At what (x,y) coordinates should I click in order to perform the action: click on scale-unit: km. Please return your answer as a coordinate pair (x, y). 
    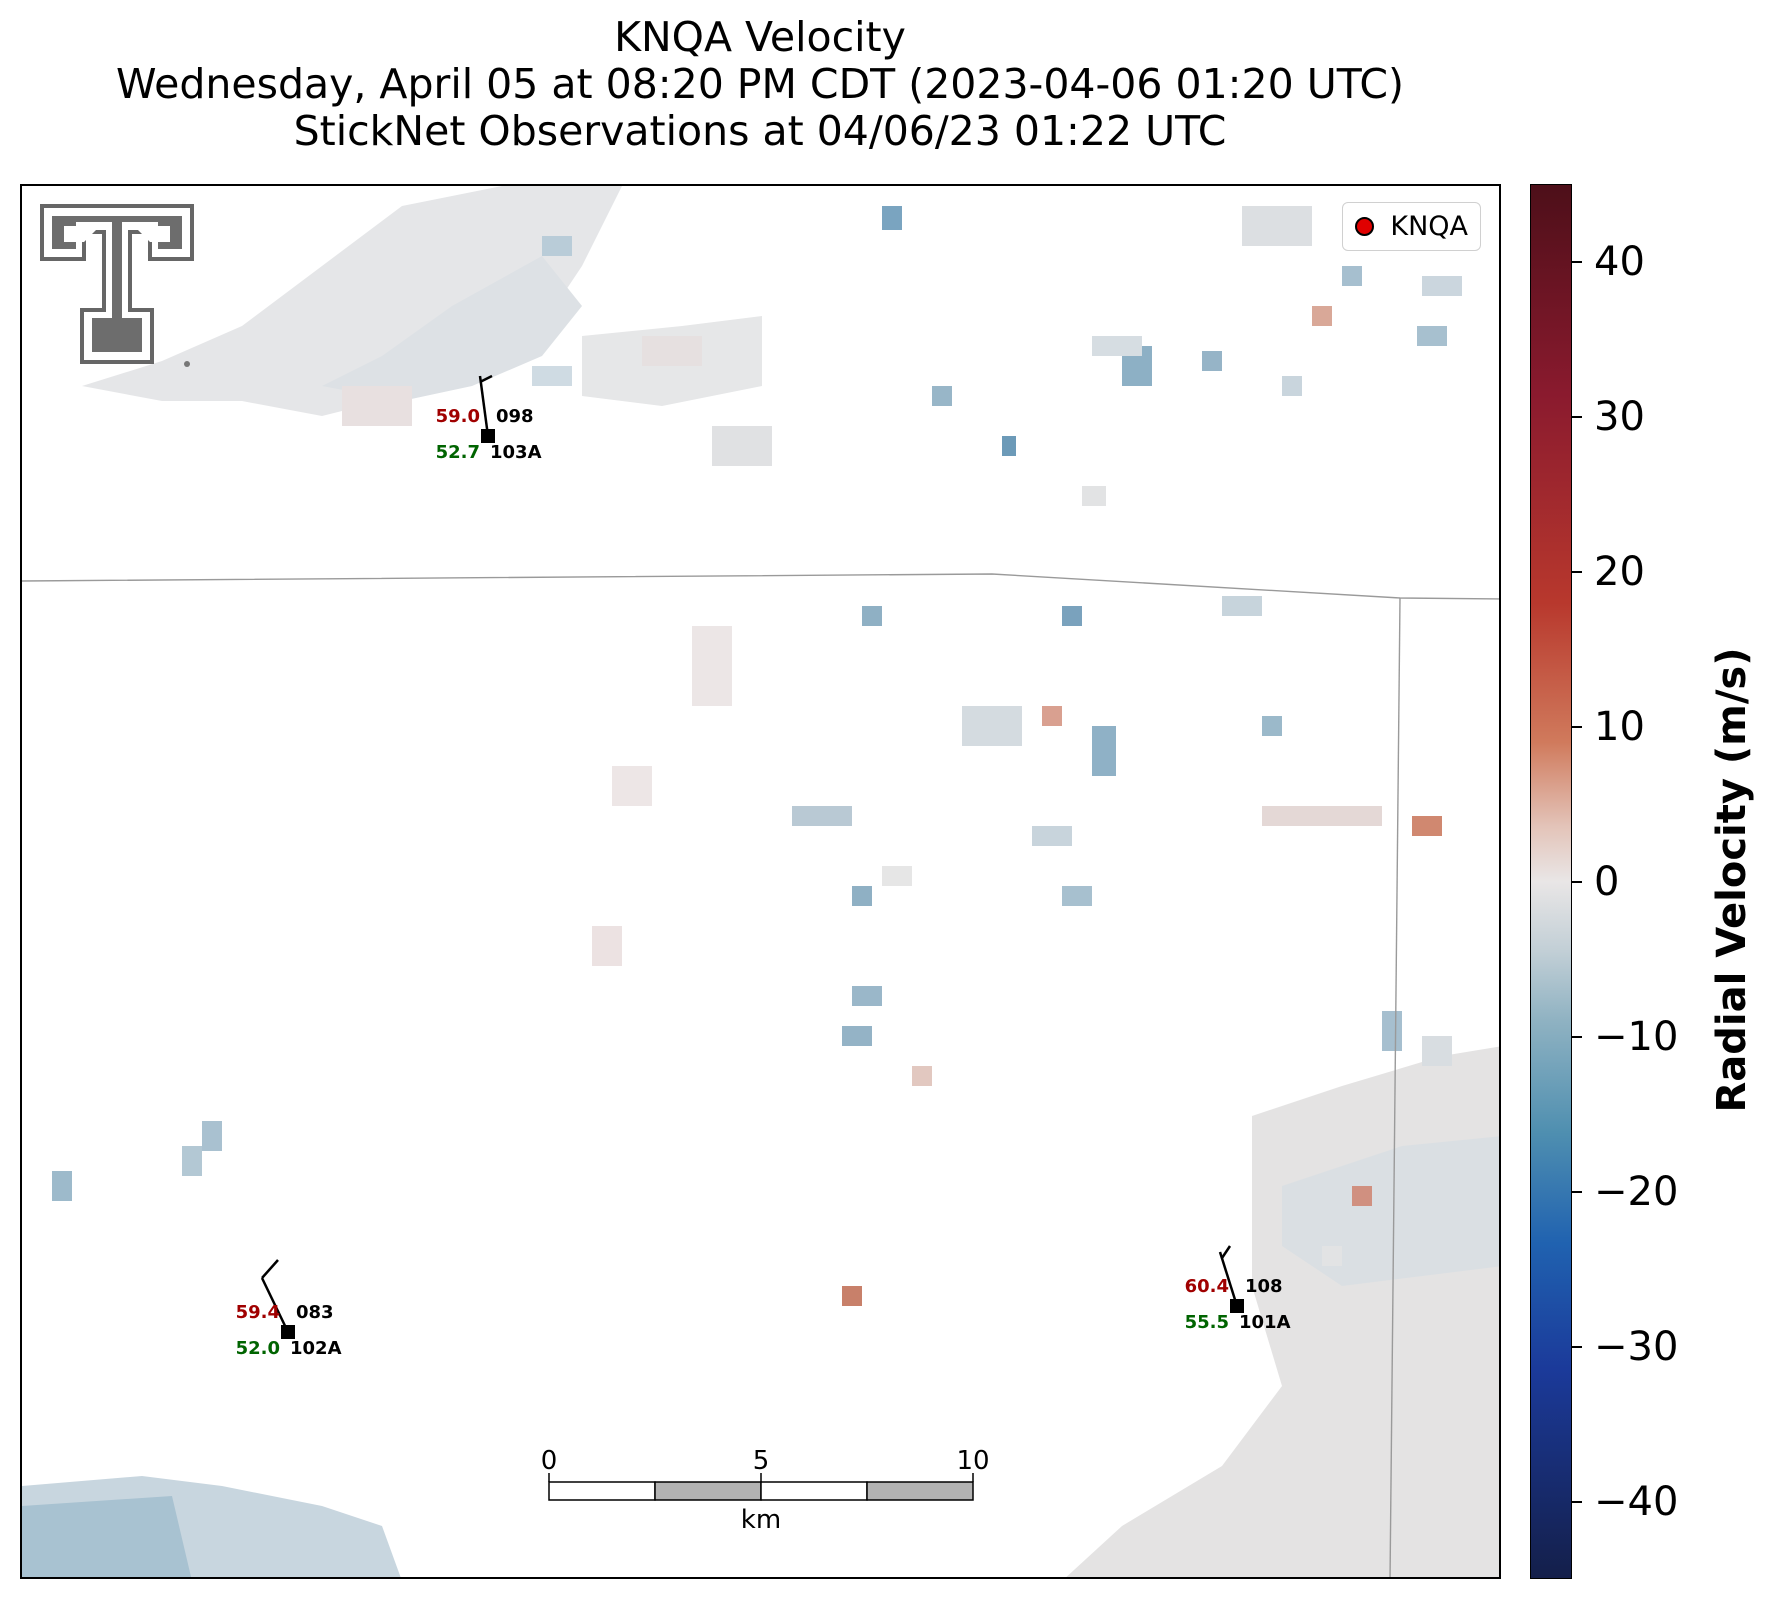
    Looking at the image, I should click on (761, 1520).